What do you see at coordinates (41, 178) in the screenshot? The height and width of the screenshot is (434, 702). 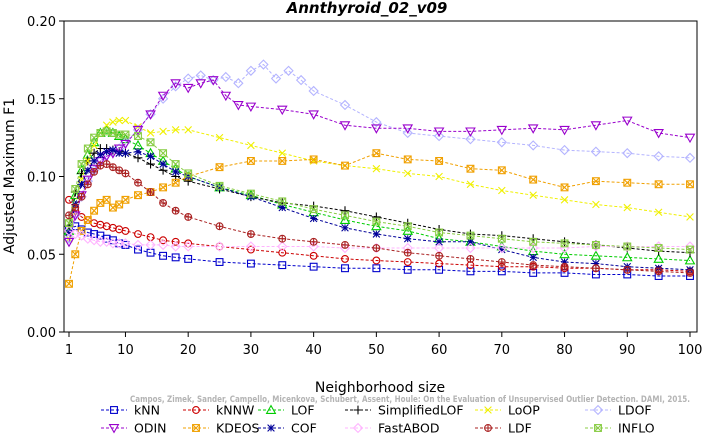 I see `y-tick-label: 0.10` at bounding box center [41, 178].